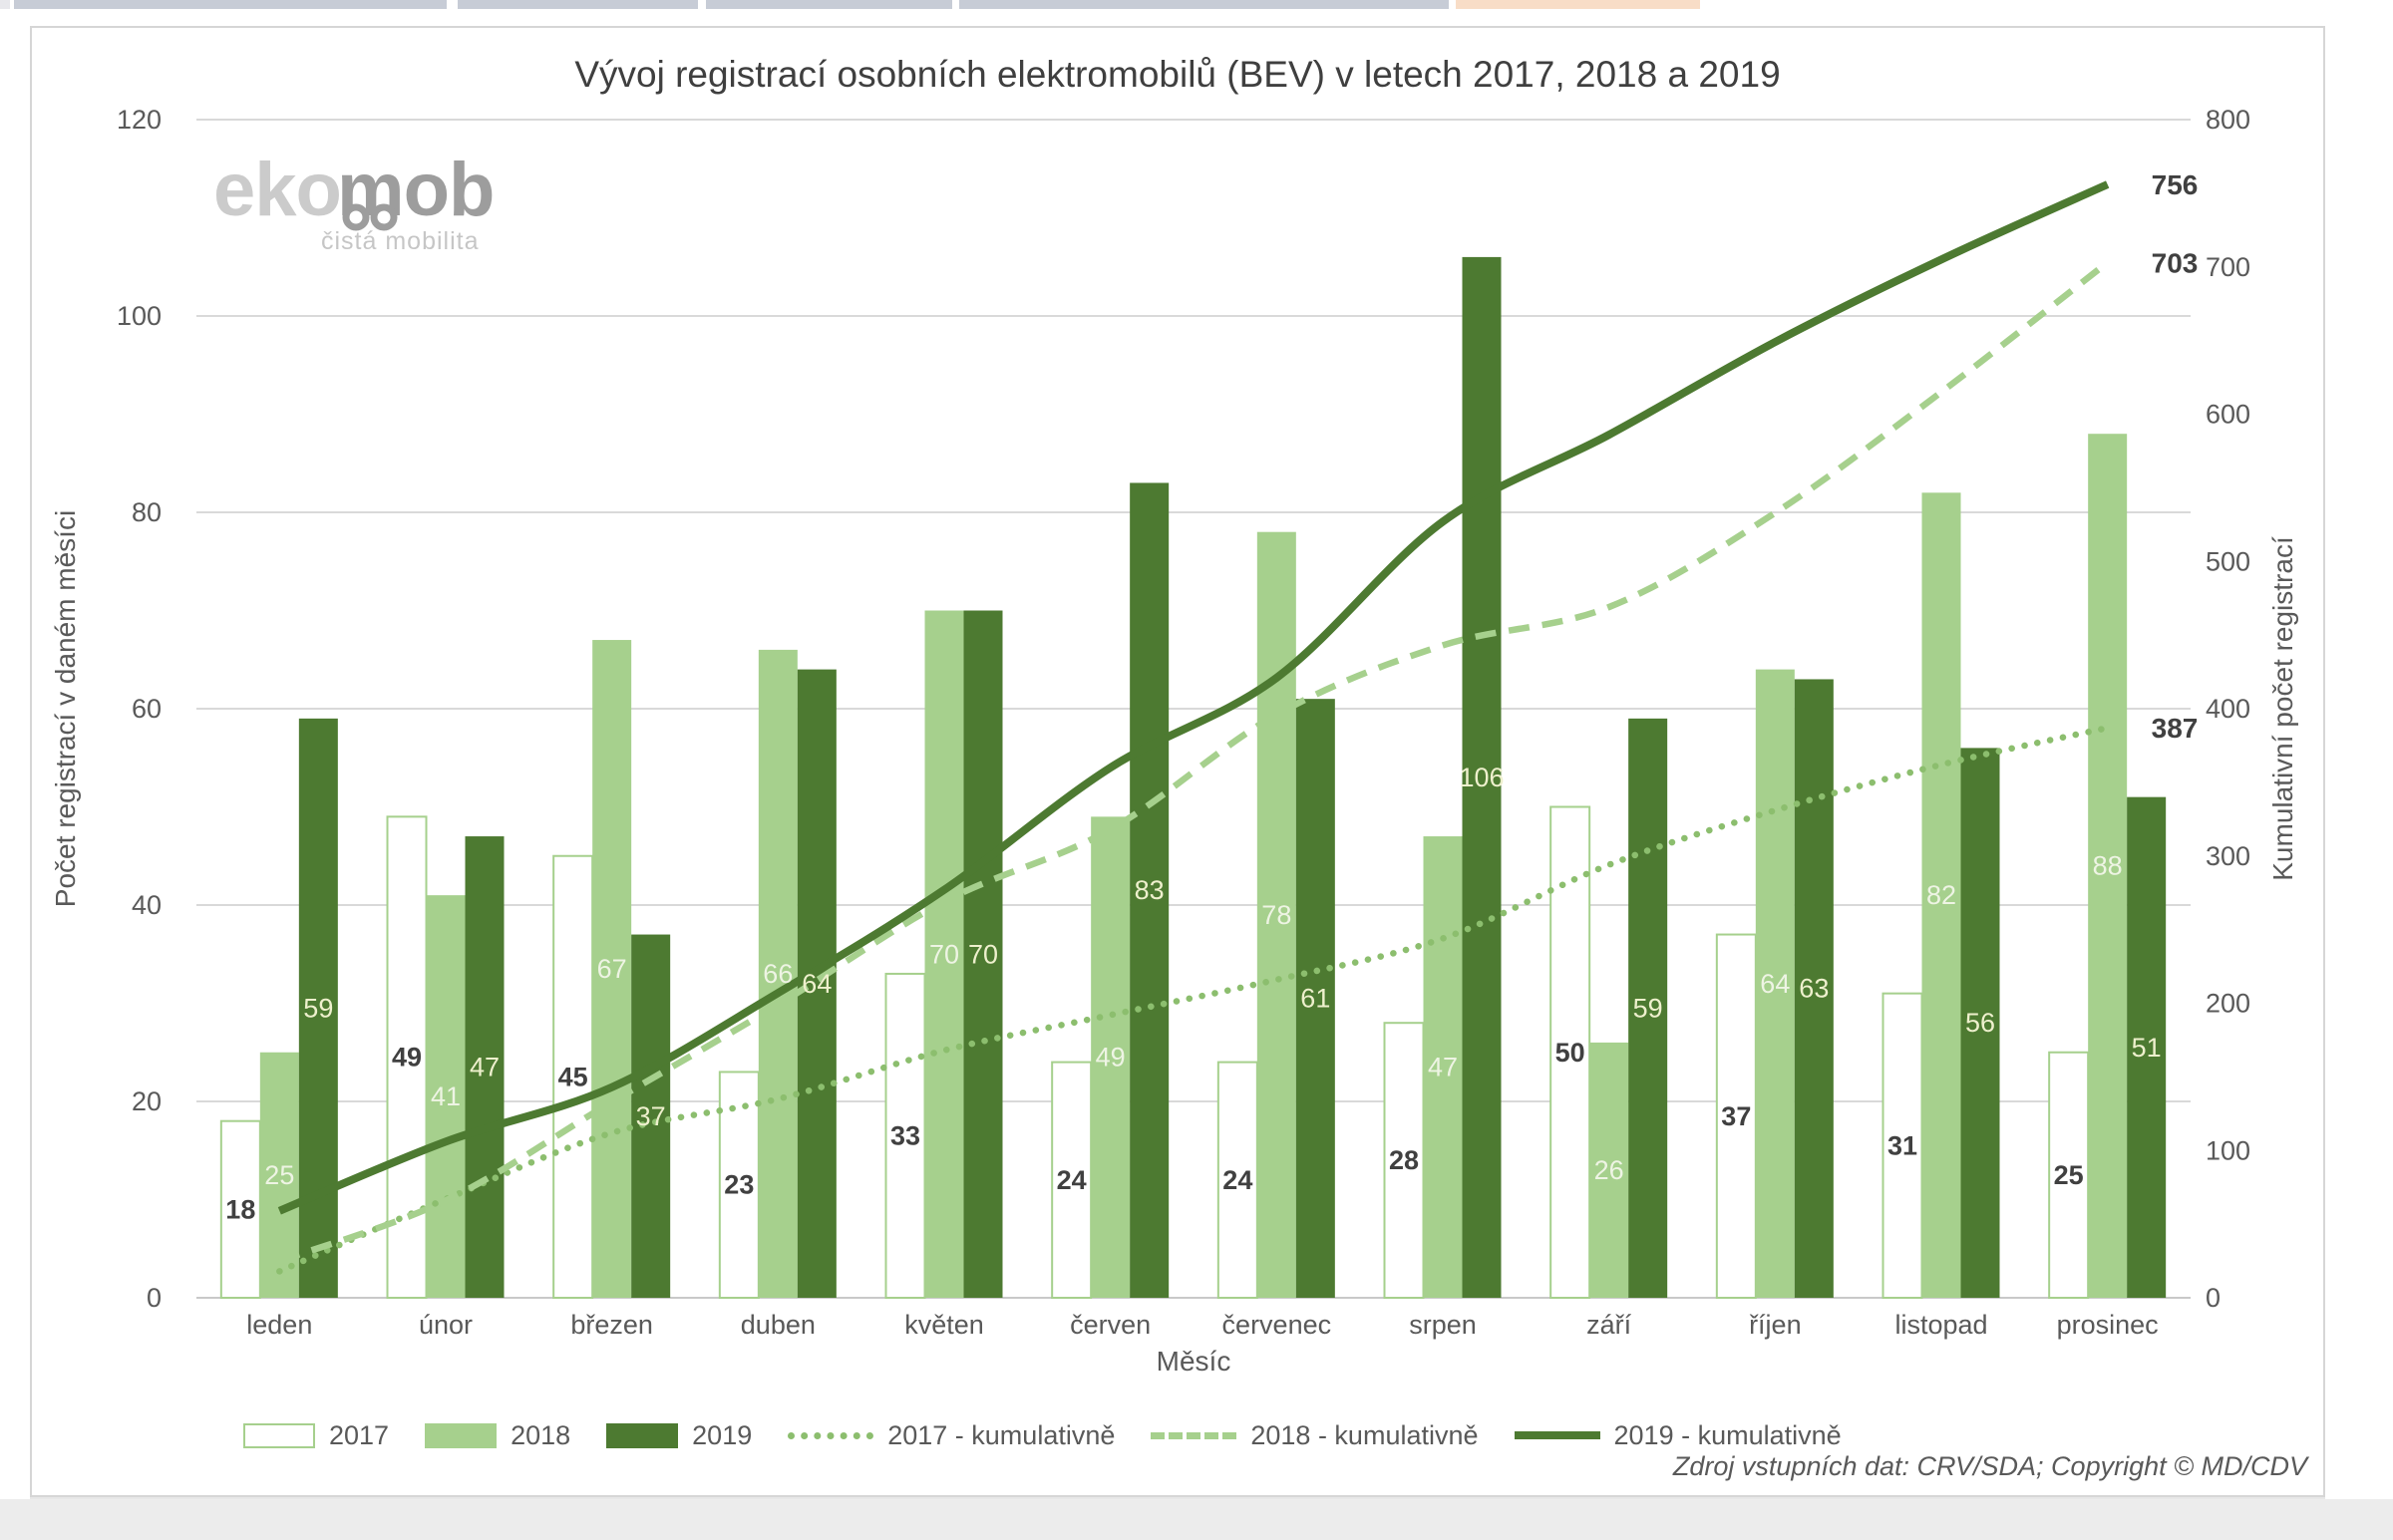  I want to click on bar-label-2018-září: 26, so click(1609, 1170).